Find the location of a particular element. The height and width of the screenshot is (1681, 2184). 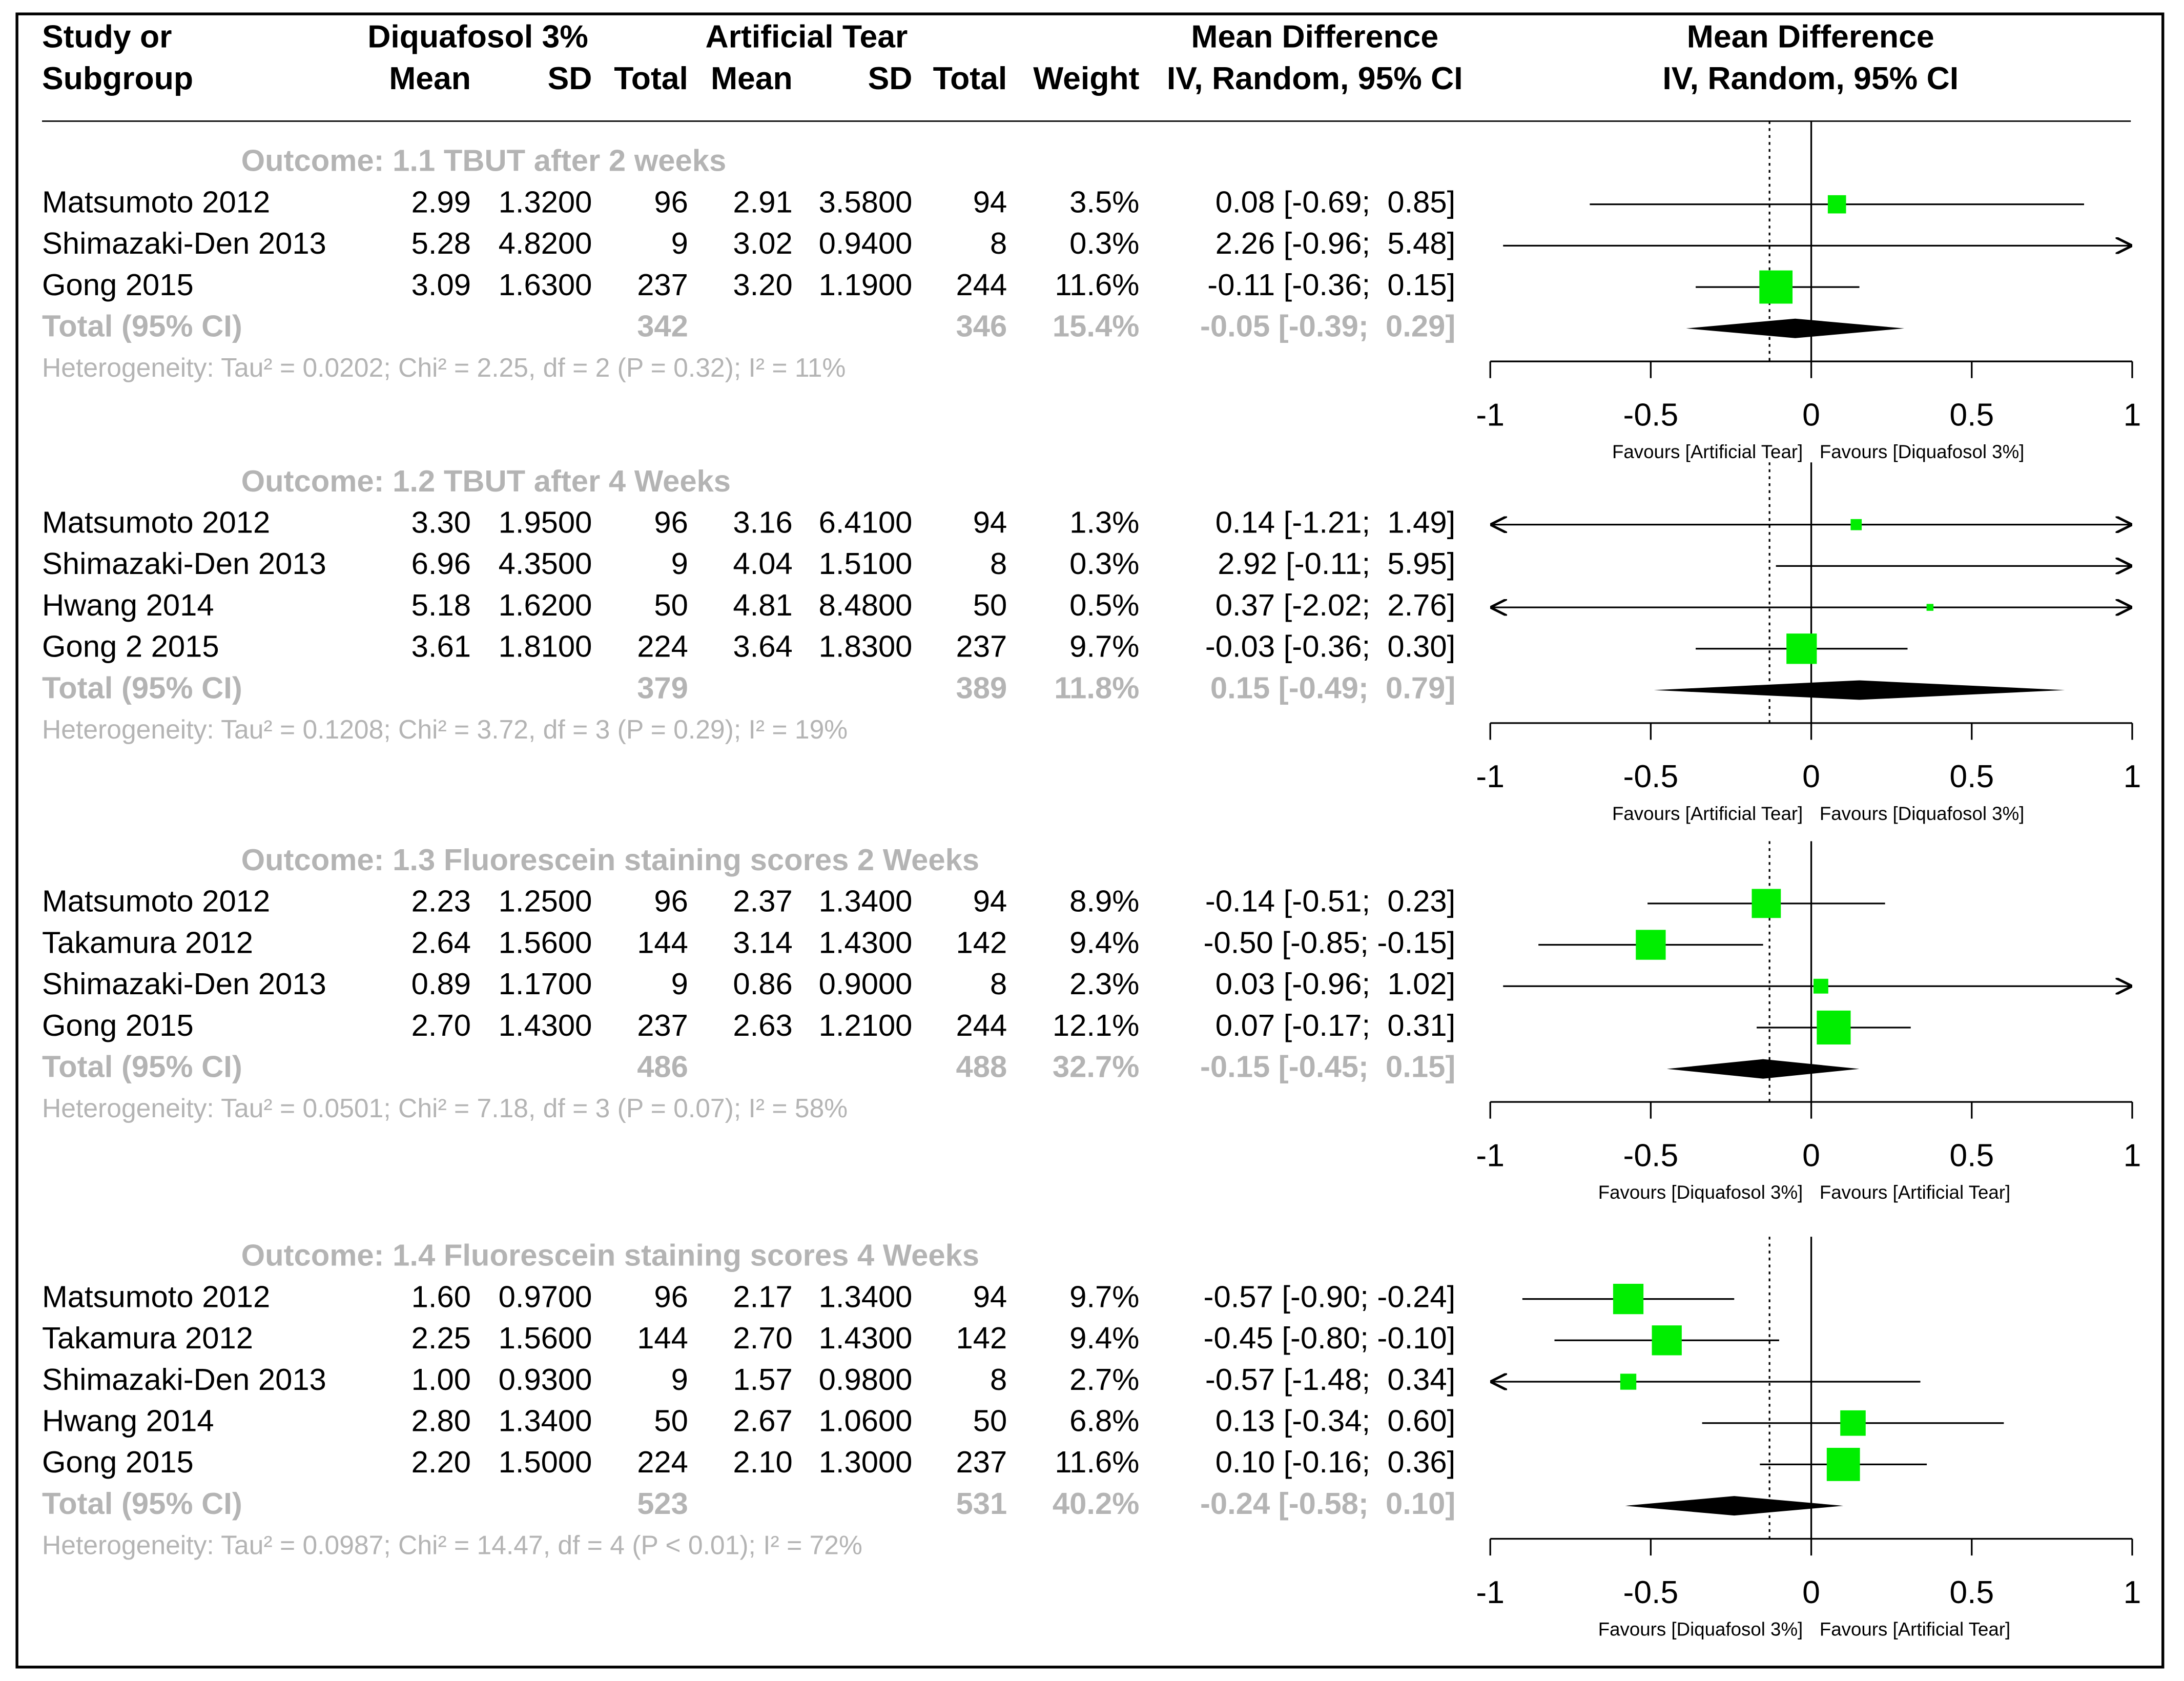

favours-left: Favours [Diquafosol 3%] is located at coordinates (1700, 1192).